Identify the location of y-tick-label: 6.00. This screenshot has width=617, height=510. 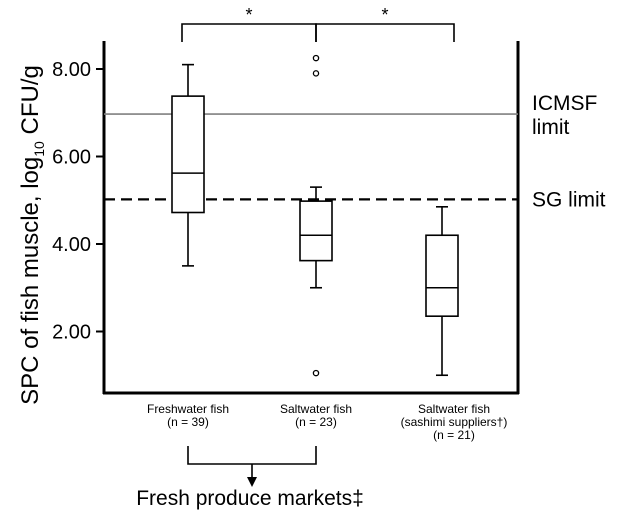
(71, 158).